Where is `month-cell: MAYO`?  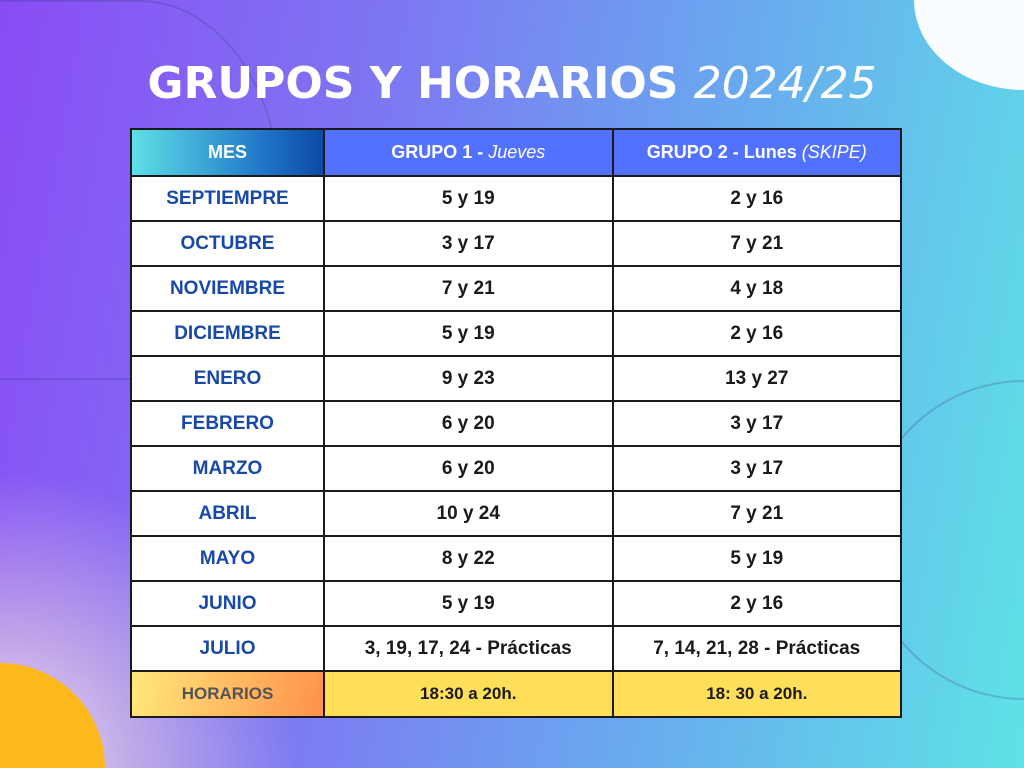
month-cell: MAYO is located at coordinates (227, 558).